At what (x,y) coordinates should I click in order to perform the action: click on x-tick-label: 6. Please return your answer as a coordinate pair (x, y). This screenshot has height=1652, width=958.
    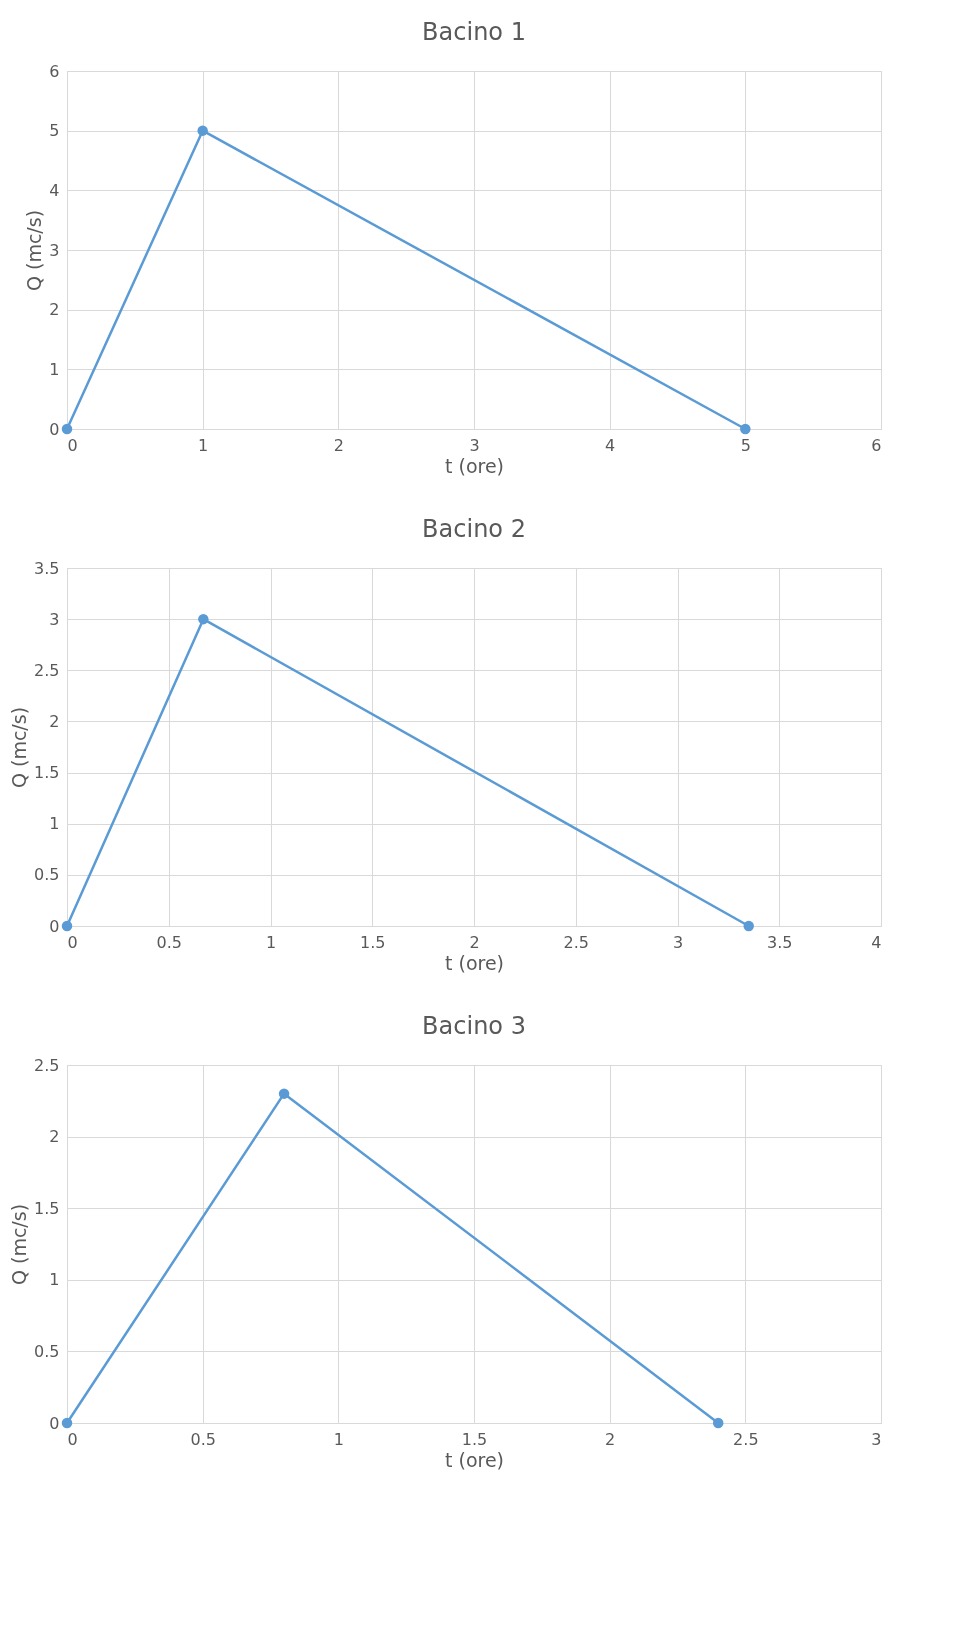
    Looking at the image, I should click on (876, 445).